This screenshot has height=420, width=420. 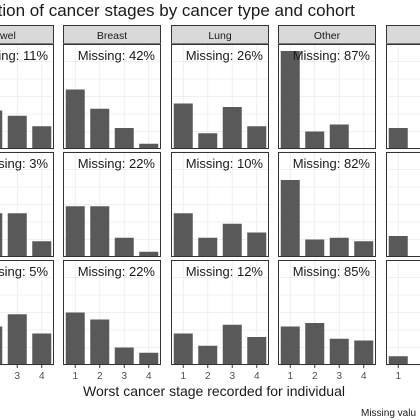 What do you see at coordinates (332, 271) in the screenshot?
I see `missing-label: Missing: 85%` at bounding box center [332, 271].